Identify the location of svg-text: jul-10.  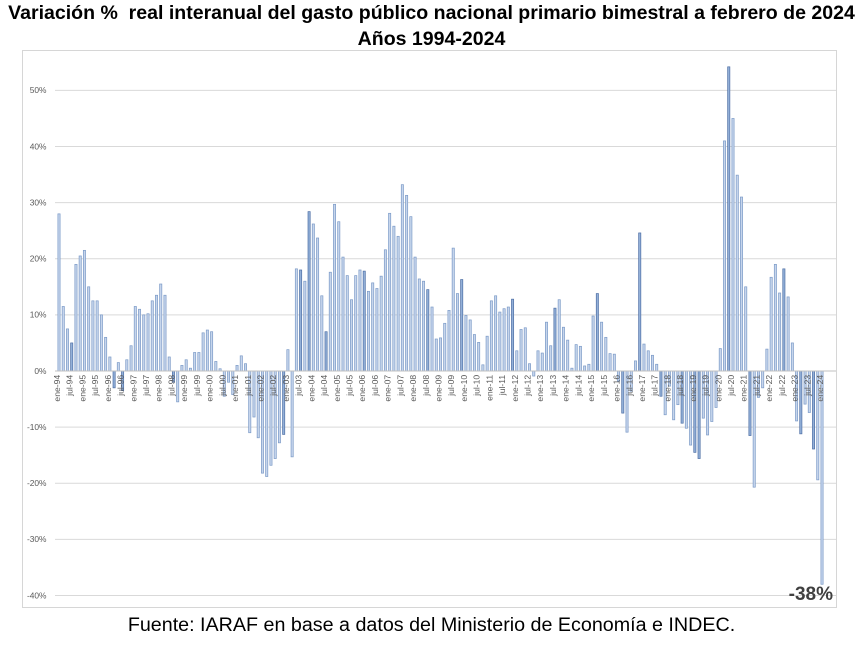
(477, 386).